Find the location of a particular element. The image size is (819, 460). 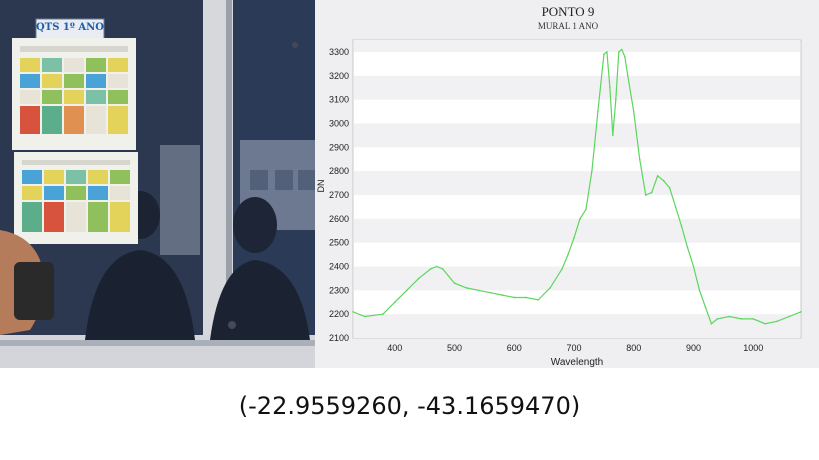

x-tick-label: 1000 is located at coordinates (753, 348).